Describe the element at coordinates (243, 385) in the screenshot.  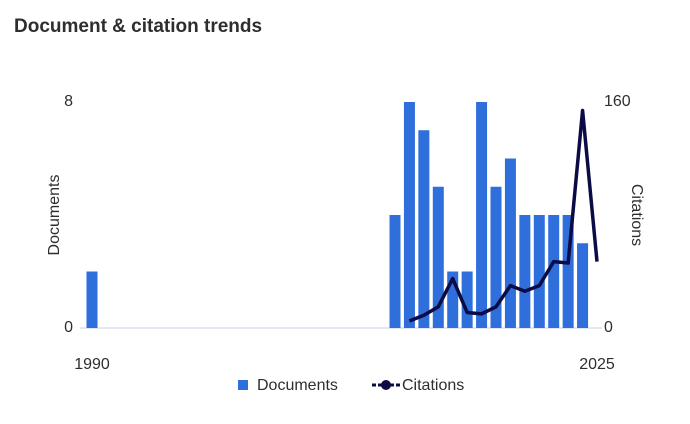
I see `legend-swatch` at that location.